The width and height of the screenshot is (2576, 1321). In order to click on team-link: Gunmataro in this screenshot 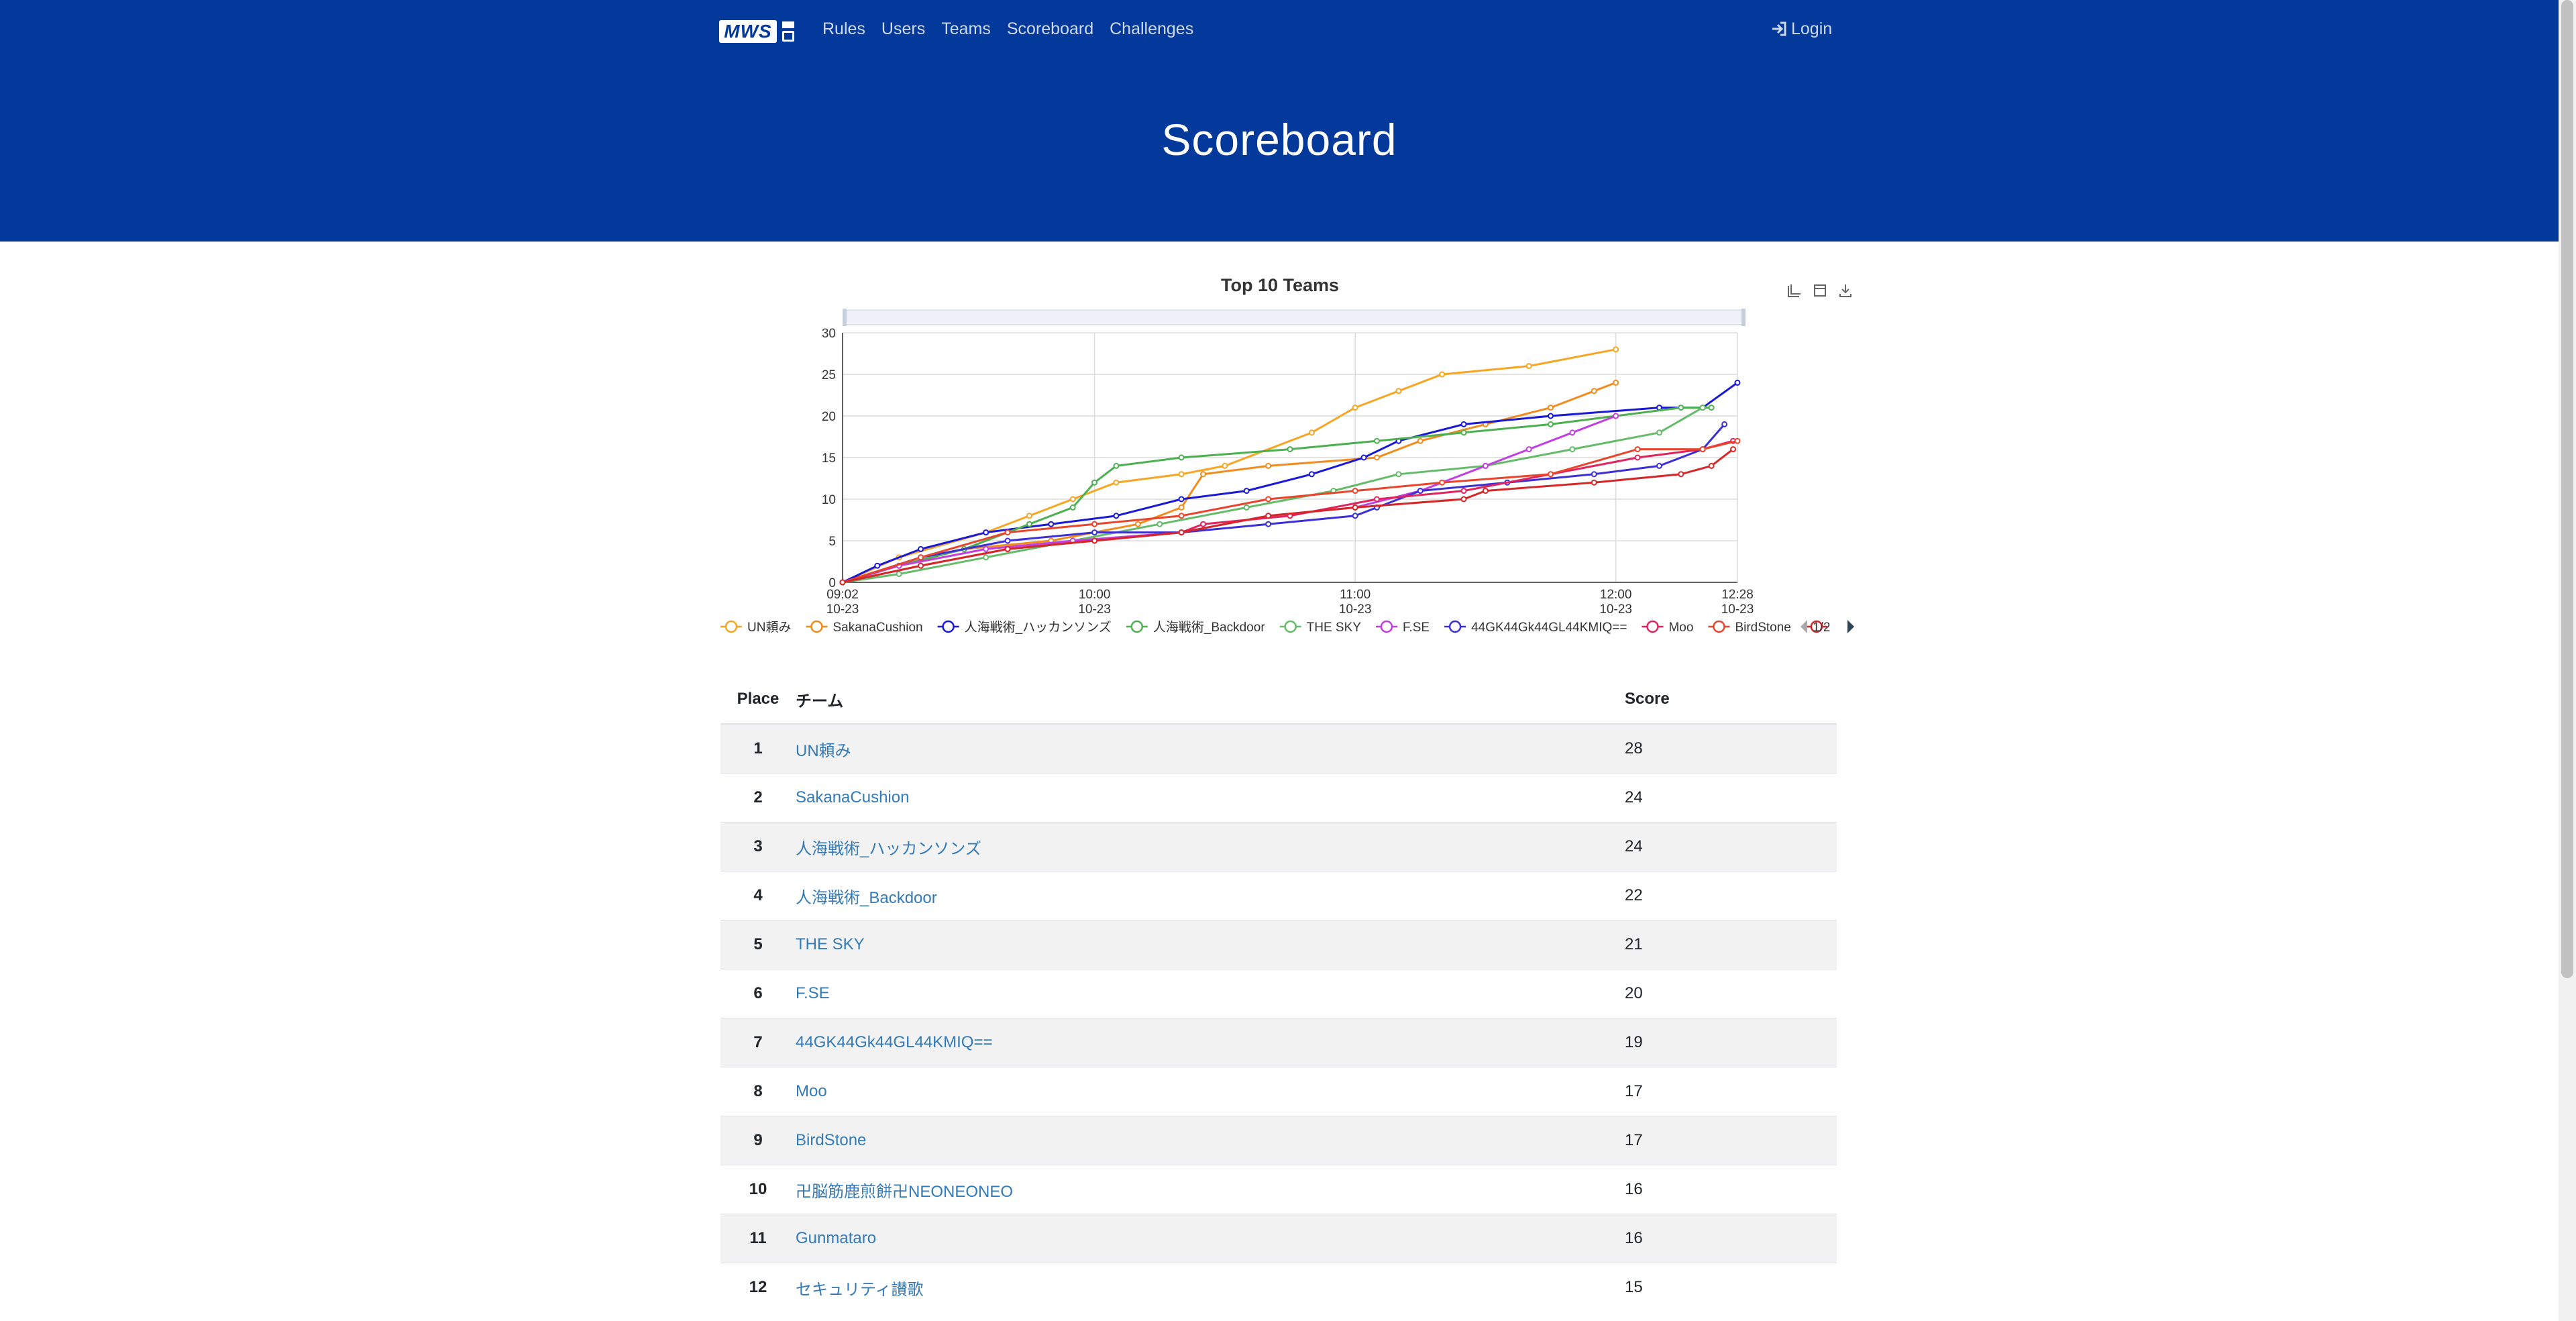, I will do `click(836, 1238)`.